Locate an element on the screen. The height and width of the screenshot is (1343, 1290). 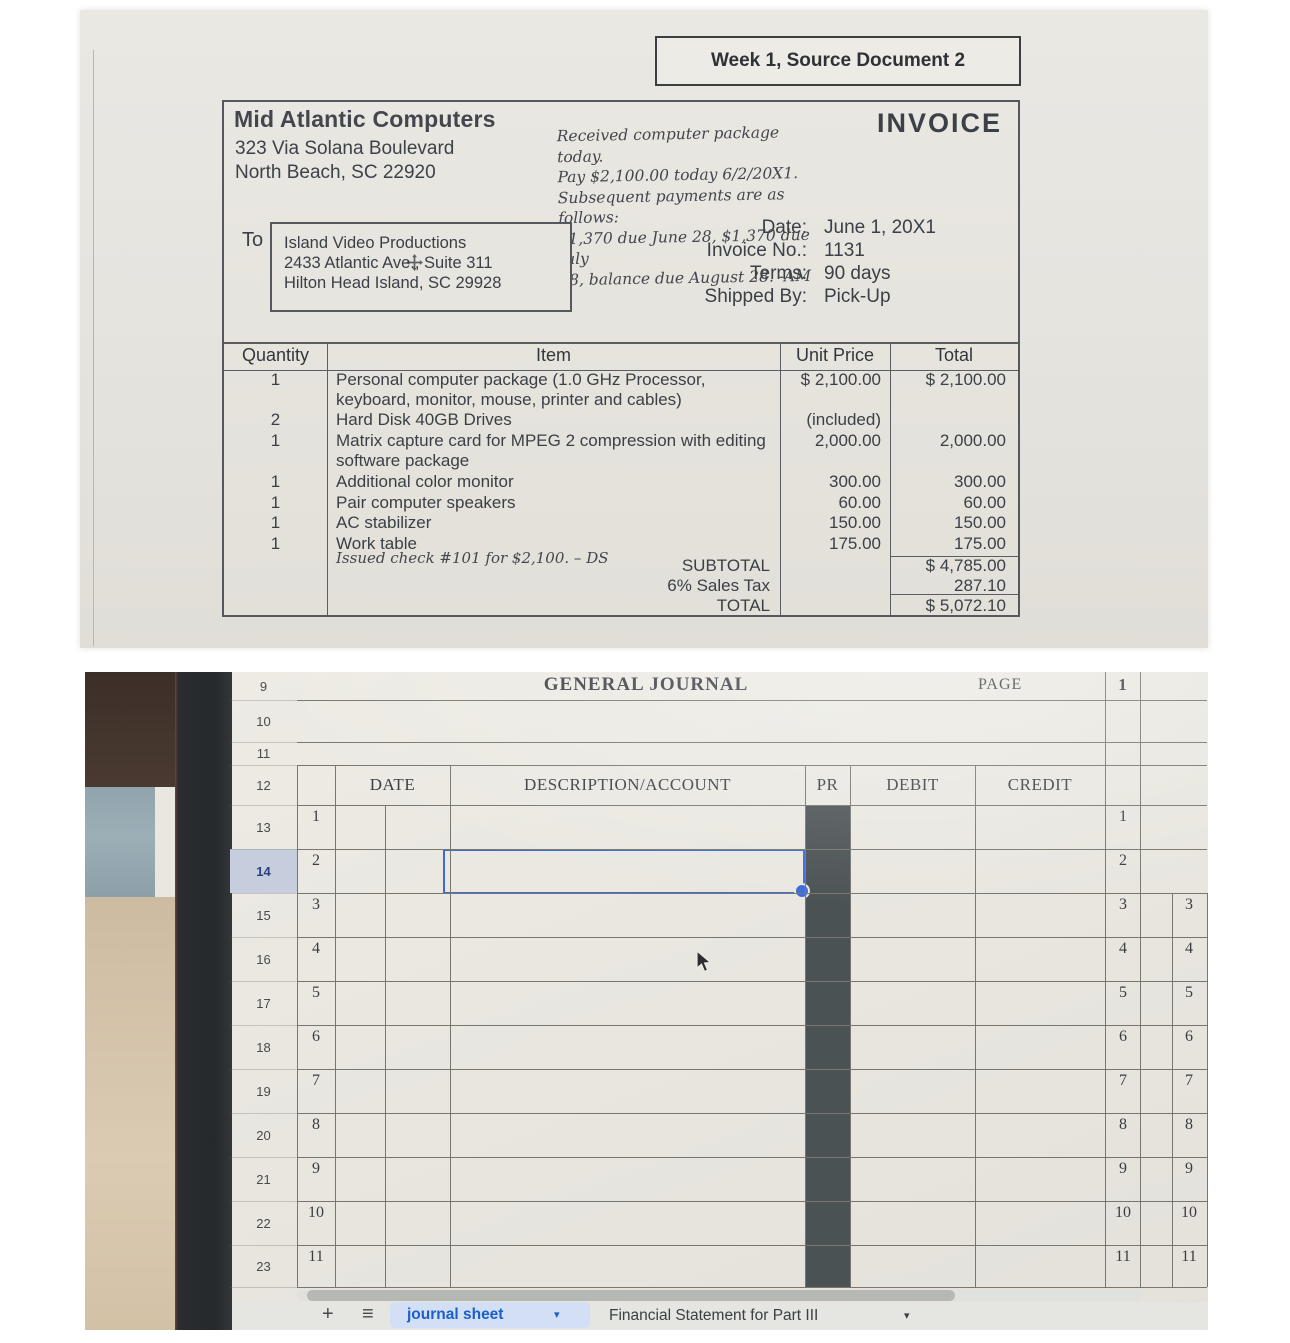
col-header-unit-price: Unit Price is located at coordinates (835, 355).